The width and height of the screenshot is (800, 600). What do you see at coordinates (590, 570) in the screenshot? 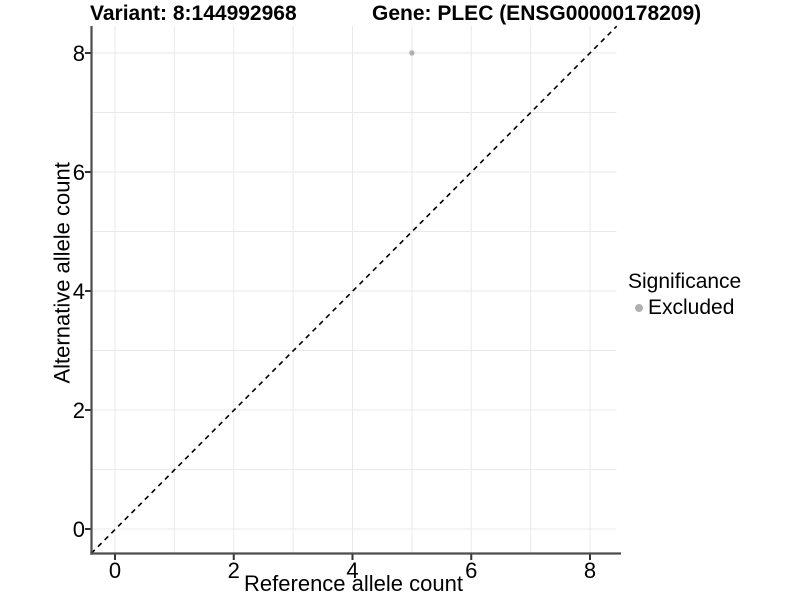
I see `x-tick-label: 8` at bounding box center [590, 570].